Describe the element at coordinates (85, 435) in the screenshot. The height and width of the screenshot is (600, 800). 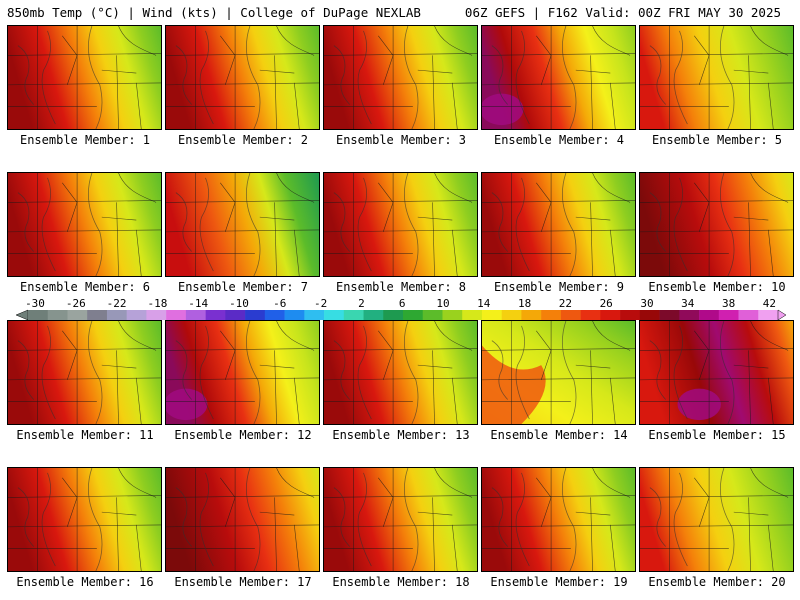
I see `ensemble-member-label: Ensemble Member: 11` at that location.